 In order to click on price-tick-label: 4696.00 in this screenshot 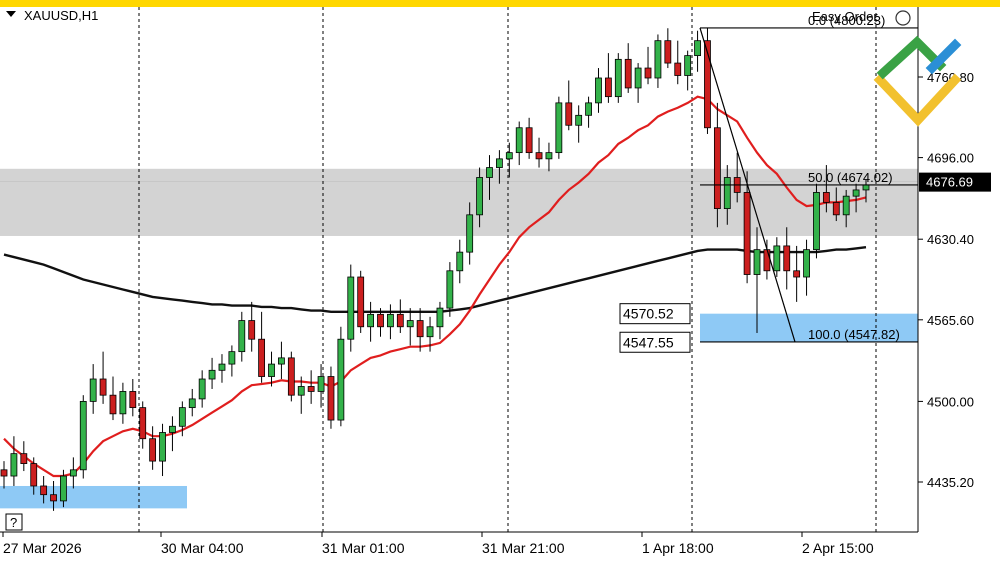, I will do `click(950, 158)`.